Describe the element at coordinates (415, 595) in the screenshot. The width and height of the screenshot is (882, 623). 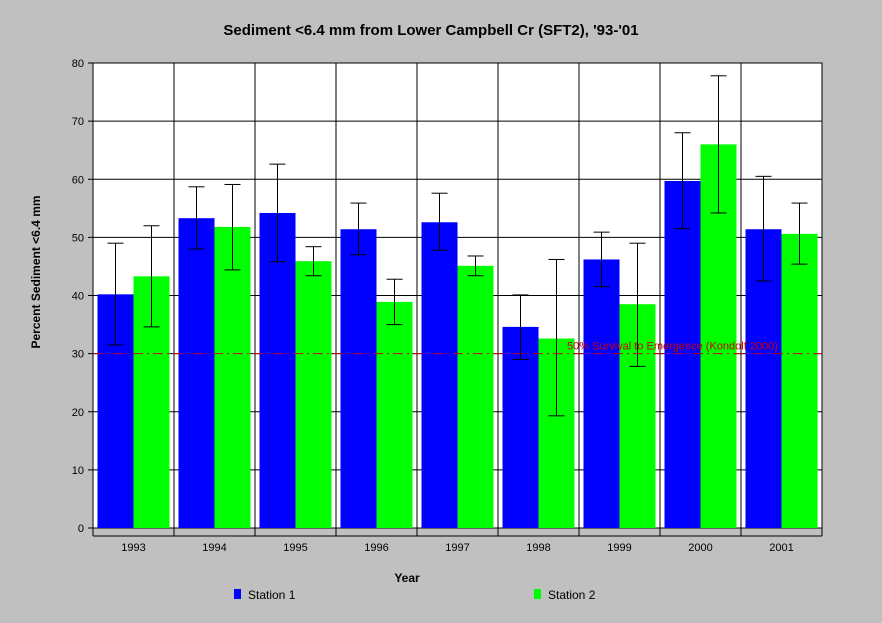
I see `legend: Station 1 Station 2` at that location.